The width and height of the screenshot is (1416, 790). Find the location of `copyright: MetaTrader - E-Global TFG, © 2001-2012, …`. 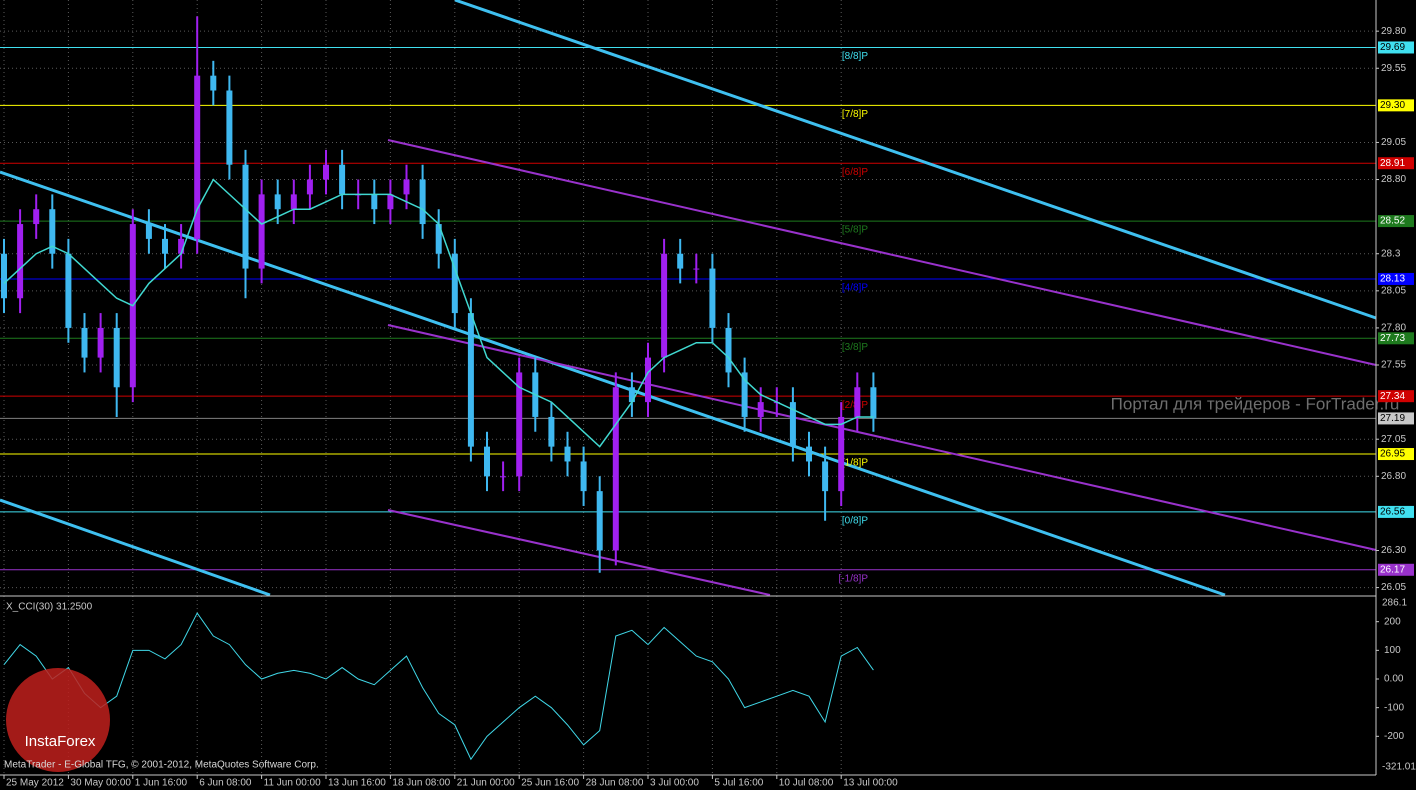

copyright: MetaTrader - E-Global TFG, © 2001-2012, … is located at coordinates (161, 765).